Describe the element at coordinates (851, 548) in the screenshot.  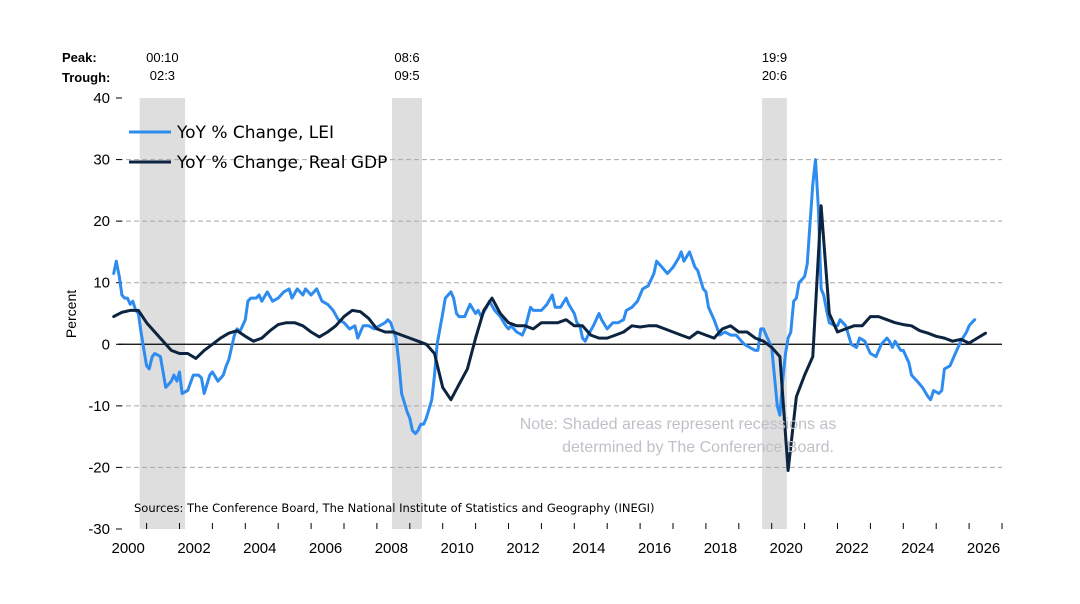
I see `x-tick-label: 2022` at that location.